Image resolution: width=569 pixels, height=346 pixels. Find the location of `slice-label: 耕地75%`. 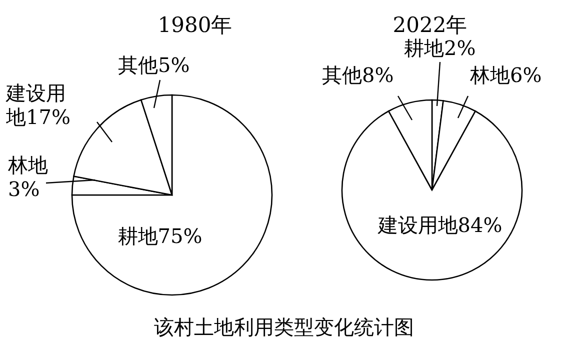

slice-label: 耕地75% is located at coordinates (160, 236).